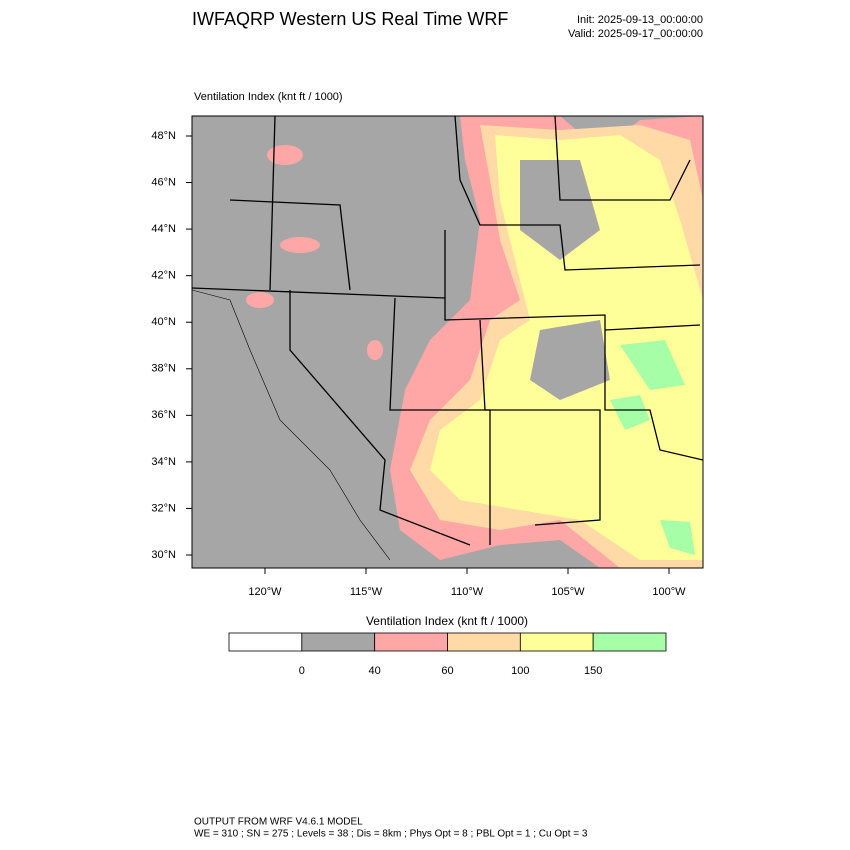  What do you see at coordinates (265, 592) in the screenshot?
I see `lon-label: 120°W` at bounding box center [265, 592].